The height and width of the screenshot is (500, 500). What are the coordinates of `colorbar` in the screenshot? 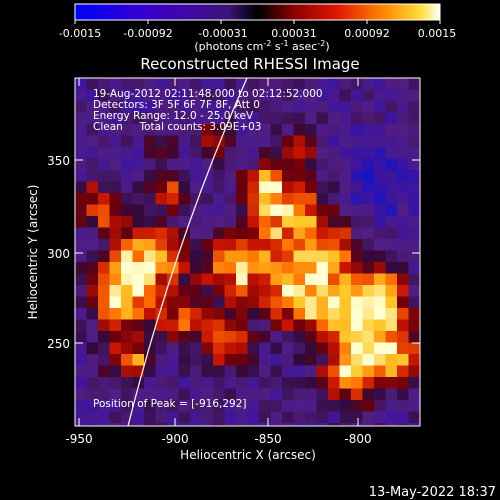 It's located at (257, 12).